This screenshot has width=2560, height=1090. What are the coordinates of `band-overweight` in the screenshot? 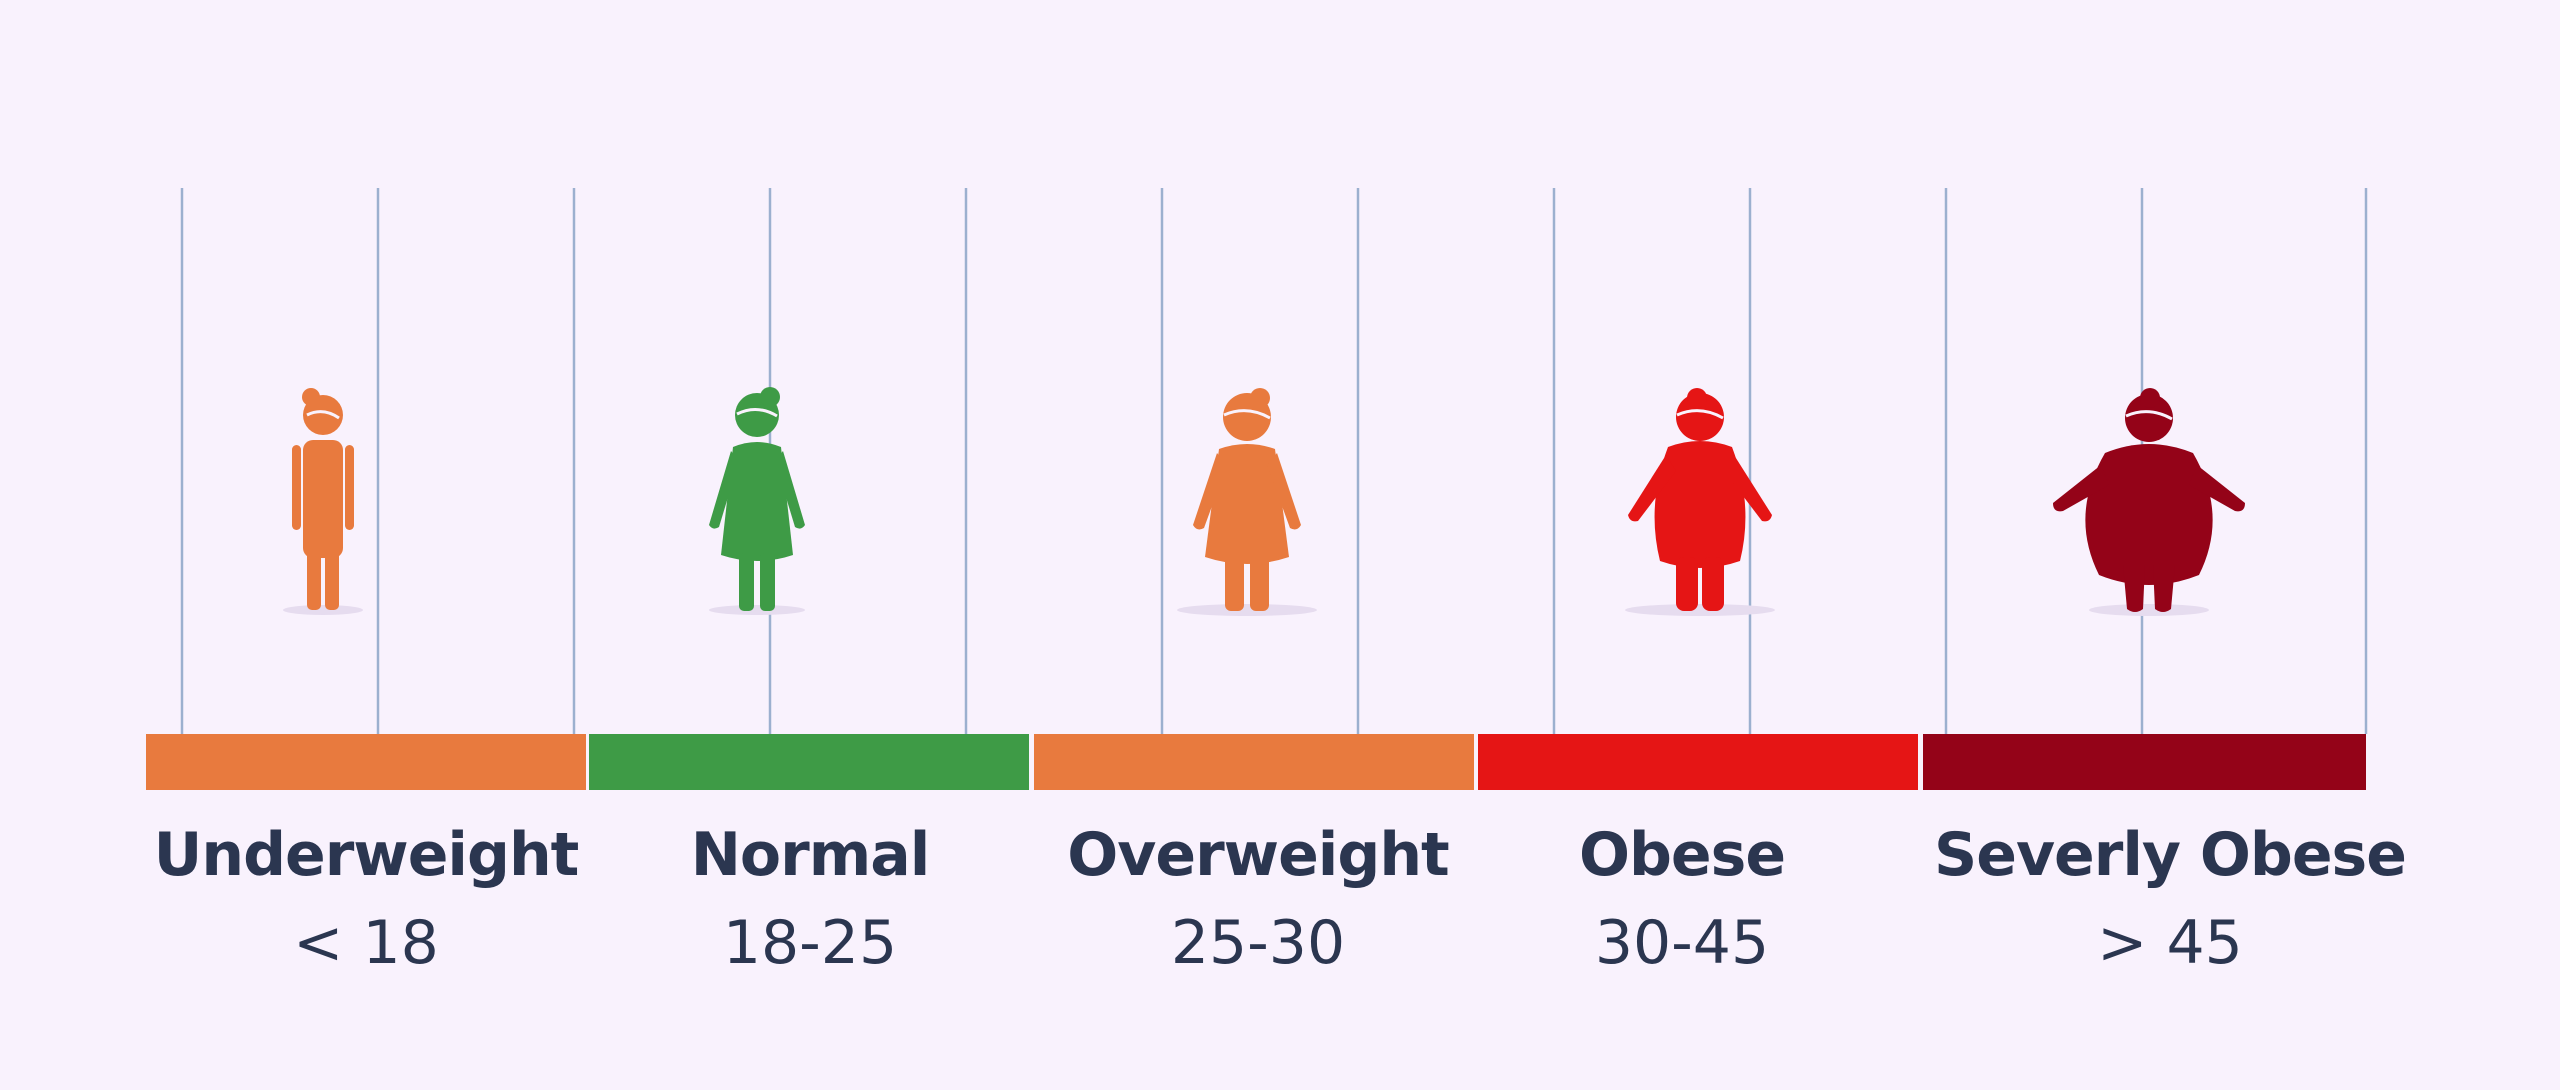 It's located at (1254, 762).